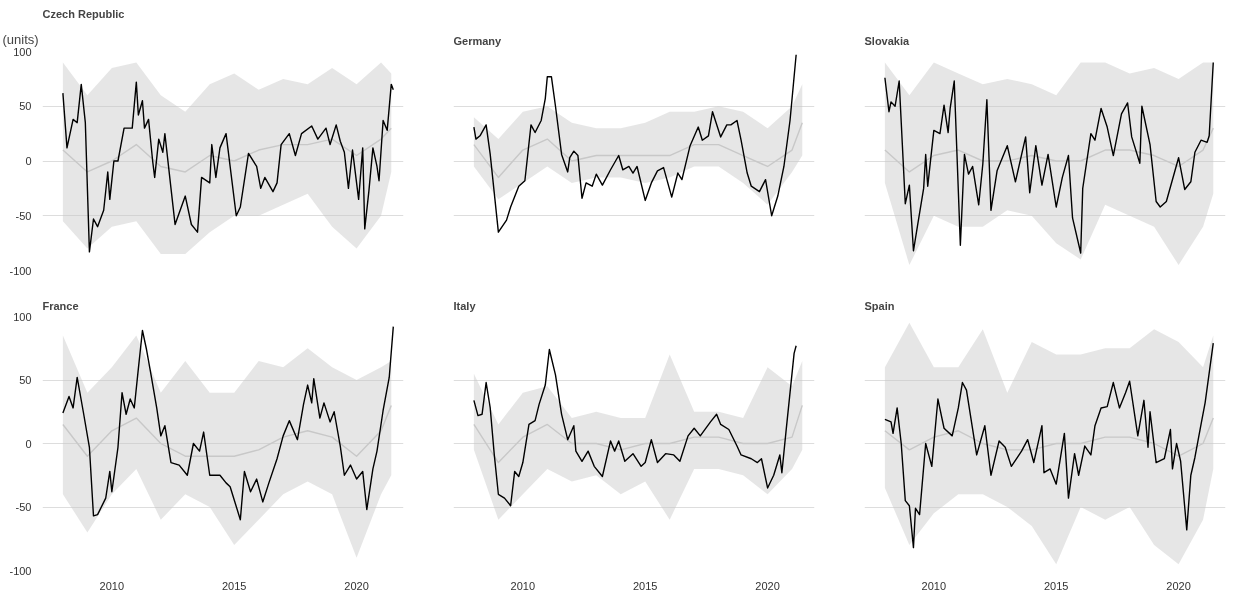 Image resolution: width=1234 pixels, height=600 pixels. I want to click on chart-title: Italy, so click(465, 305).